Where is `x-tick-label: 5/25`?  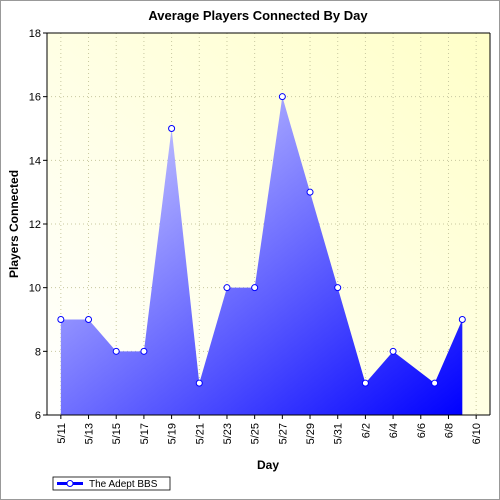 x-tick-label: 5/25 is located at coordinates (256, 433).